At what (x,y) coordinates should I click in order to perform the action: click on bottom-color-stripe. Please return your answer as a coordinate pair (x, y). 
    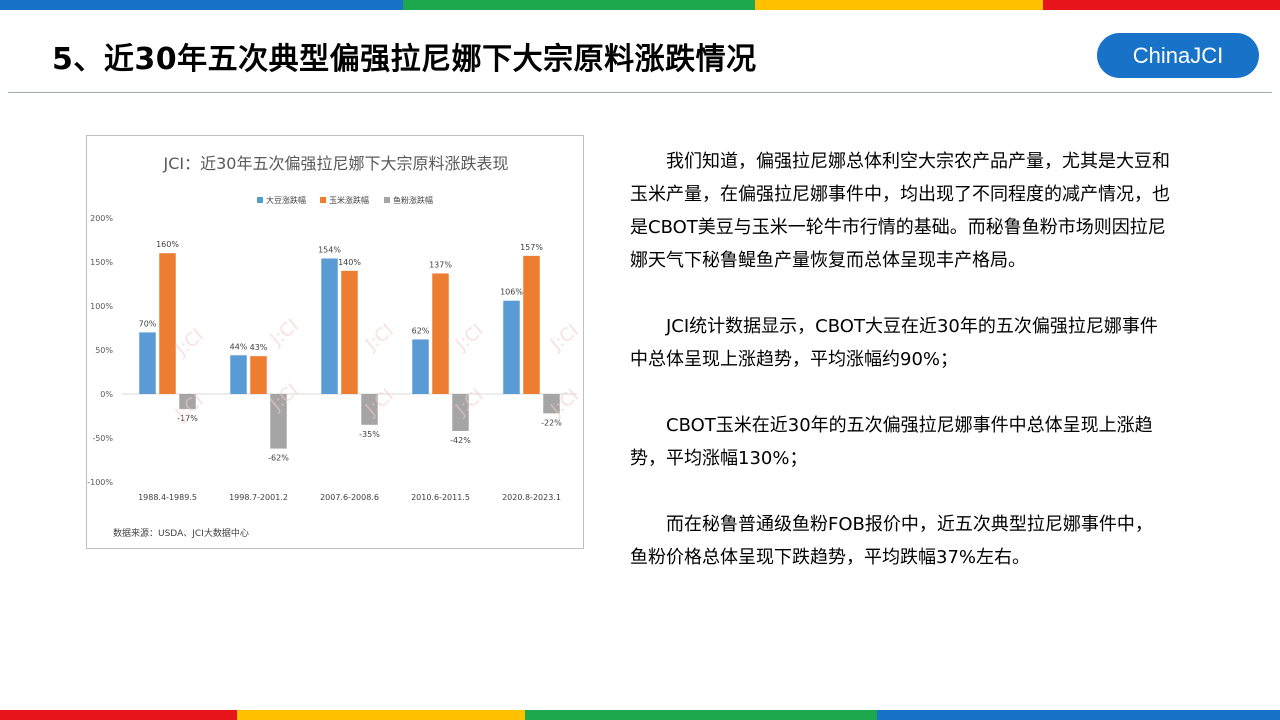
    Looking at the image, I should click on (640, 715).